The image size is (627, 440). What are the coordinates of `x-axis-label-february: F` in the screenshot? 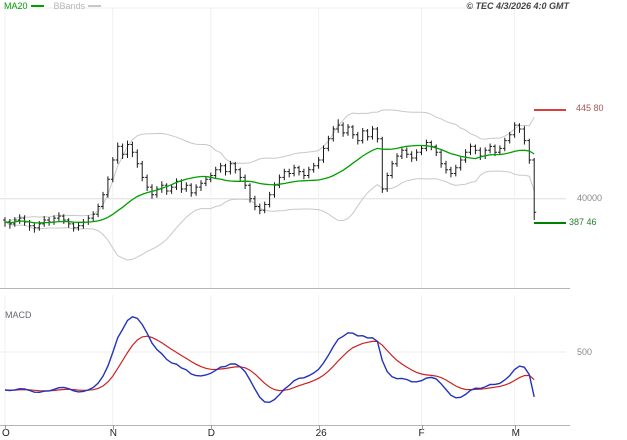 It's located at (421, 433).